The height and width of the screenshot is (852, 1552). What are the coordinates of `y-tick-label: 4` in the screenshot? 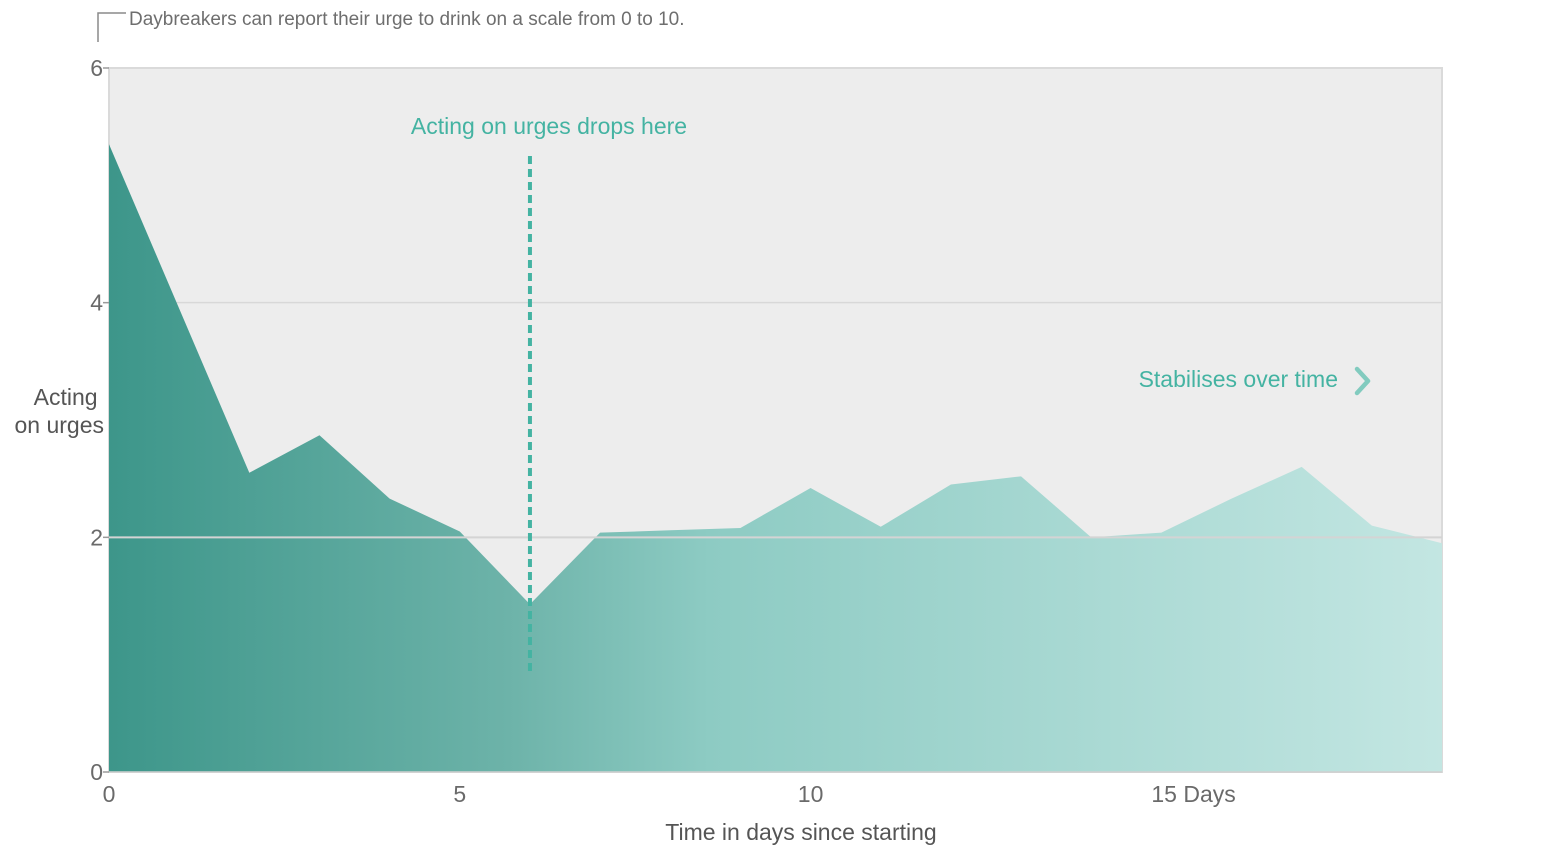 It's located at (96, 303).